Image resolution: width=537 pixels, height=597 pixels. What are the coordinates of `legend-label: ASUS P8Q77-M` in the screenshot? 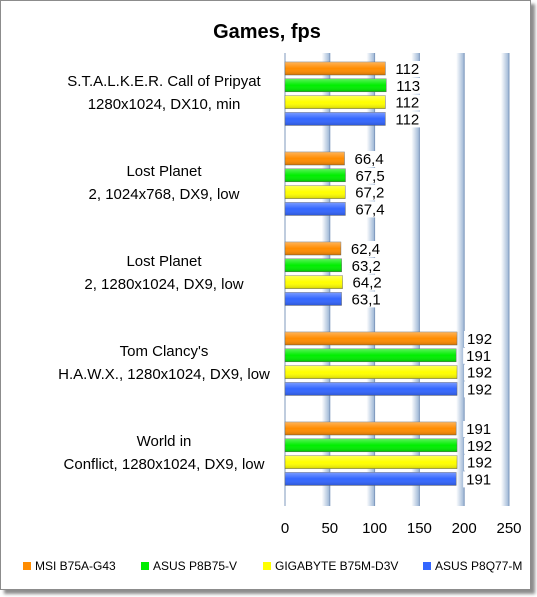 It's located at (478, 566).